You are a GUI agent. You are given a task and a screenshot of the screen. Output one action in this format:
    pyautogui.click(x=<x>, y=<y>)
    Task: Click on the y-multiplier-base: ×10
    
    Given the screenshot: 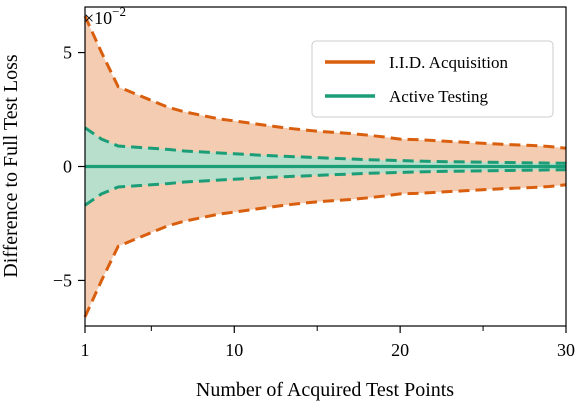 What is the action you would take?
    pyautogui.click(x=98, y=18)
    